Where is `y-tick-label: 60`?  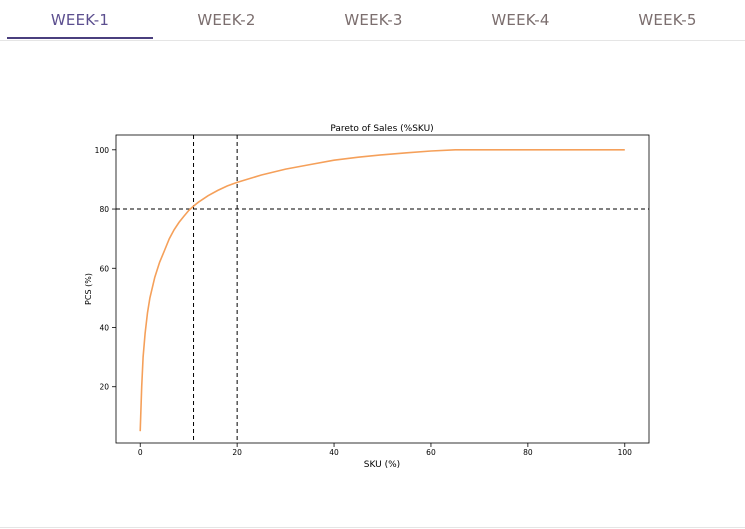 y-tick-label: 60 is located at coordinates (104, 268).